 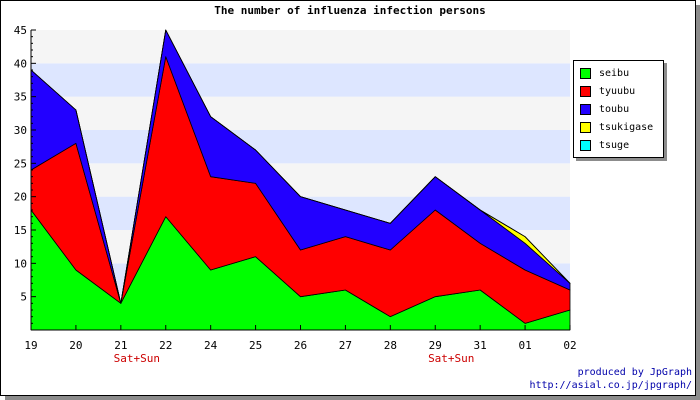 I want to click on y-tick-label: 25, so click(x=20, y=163).